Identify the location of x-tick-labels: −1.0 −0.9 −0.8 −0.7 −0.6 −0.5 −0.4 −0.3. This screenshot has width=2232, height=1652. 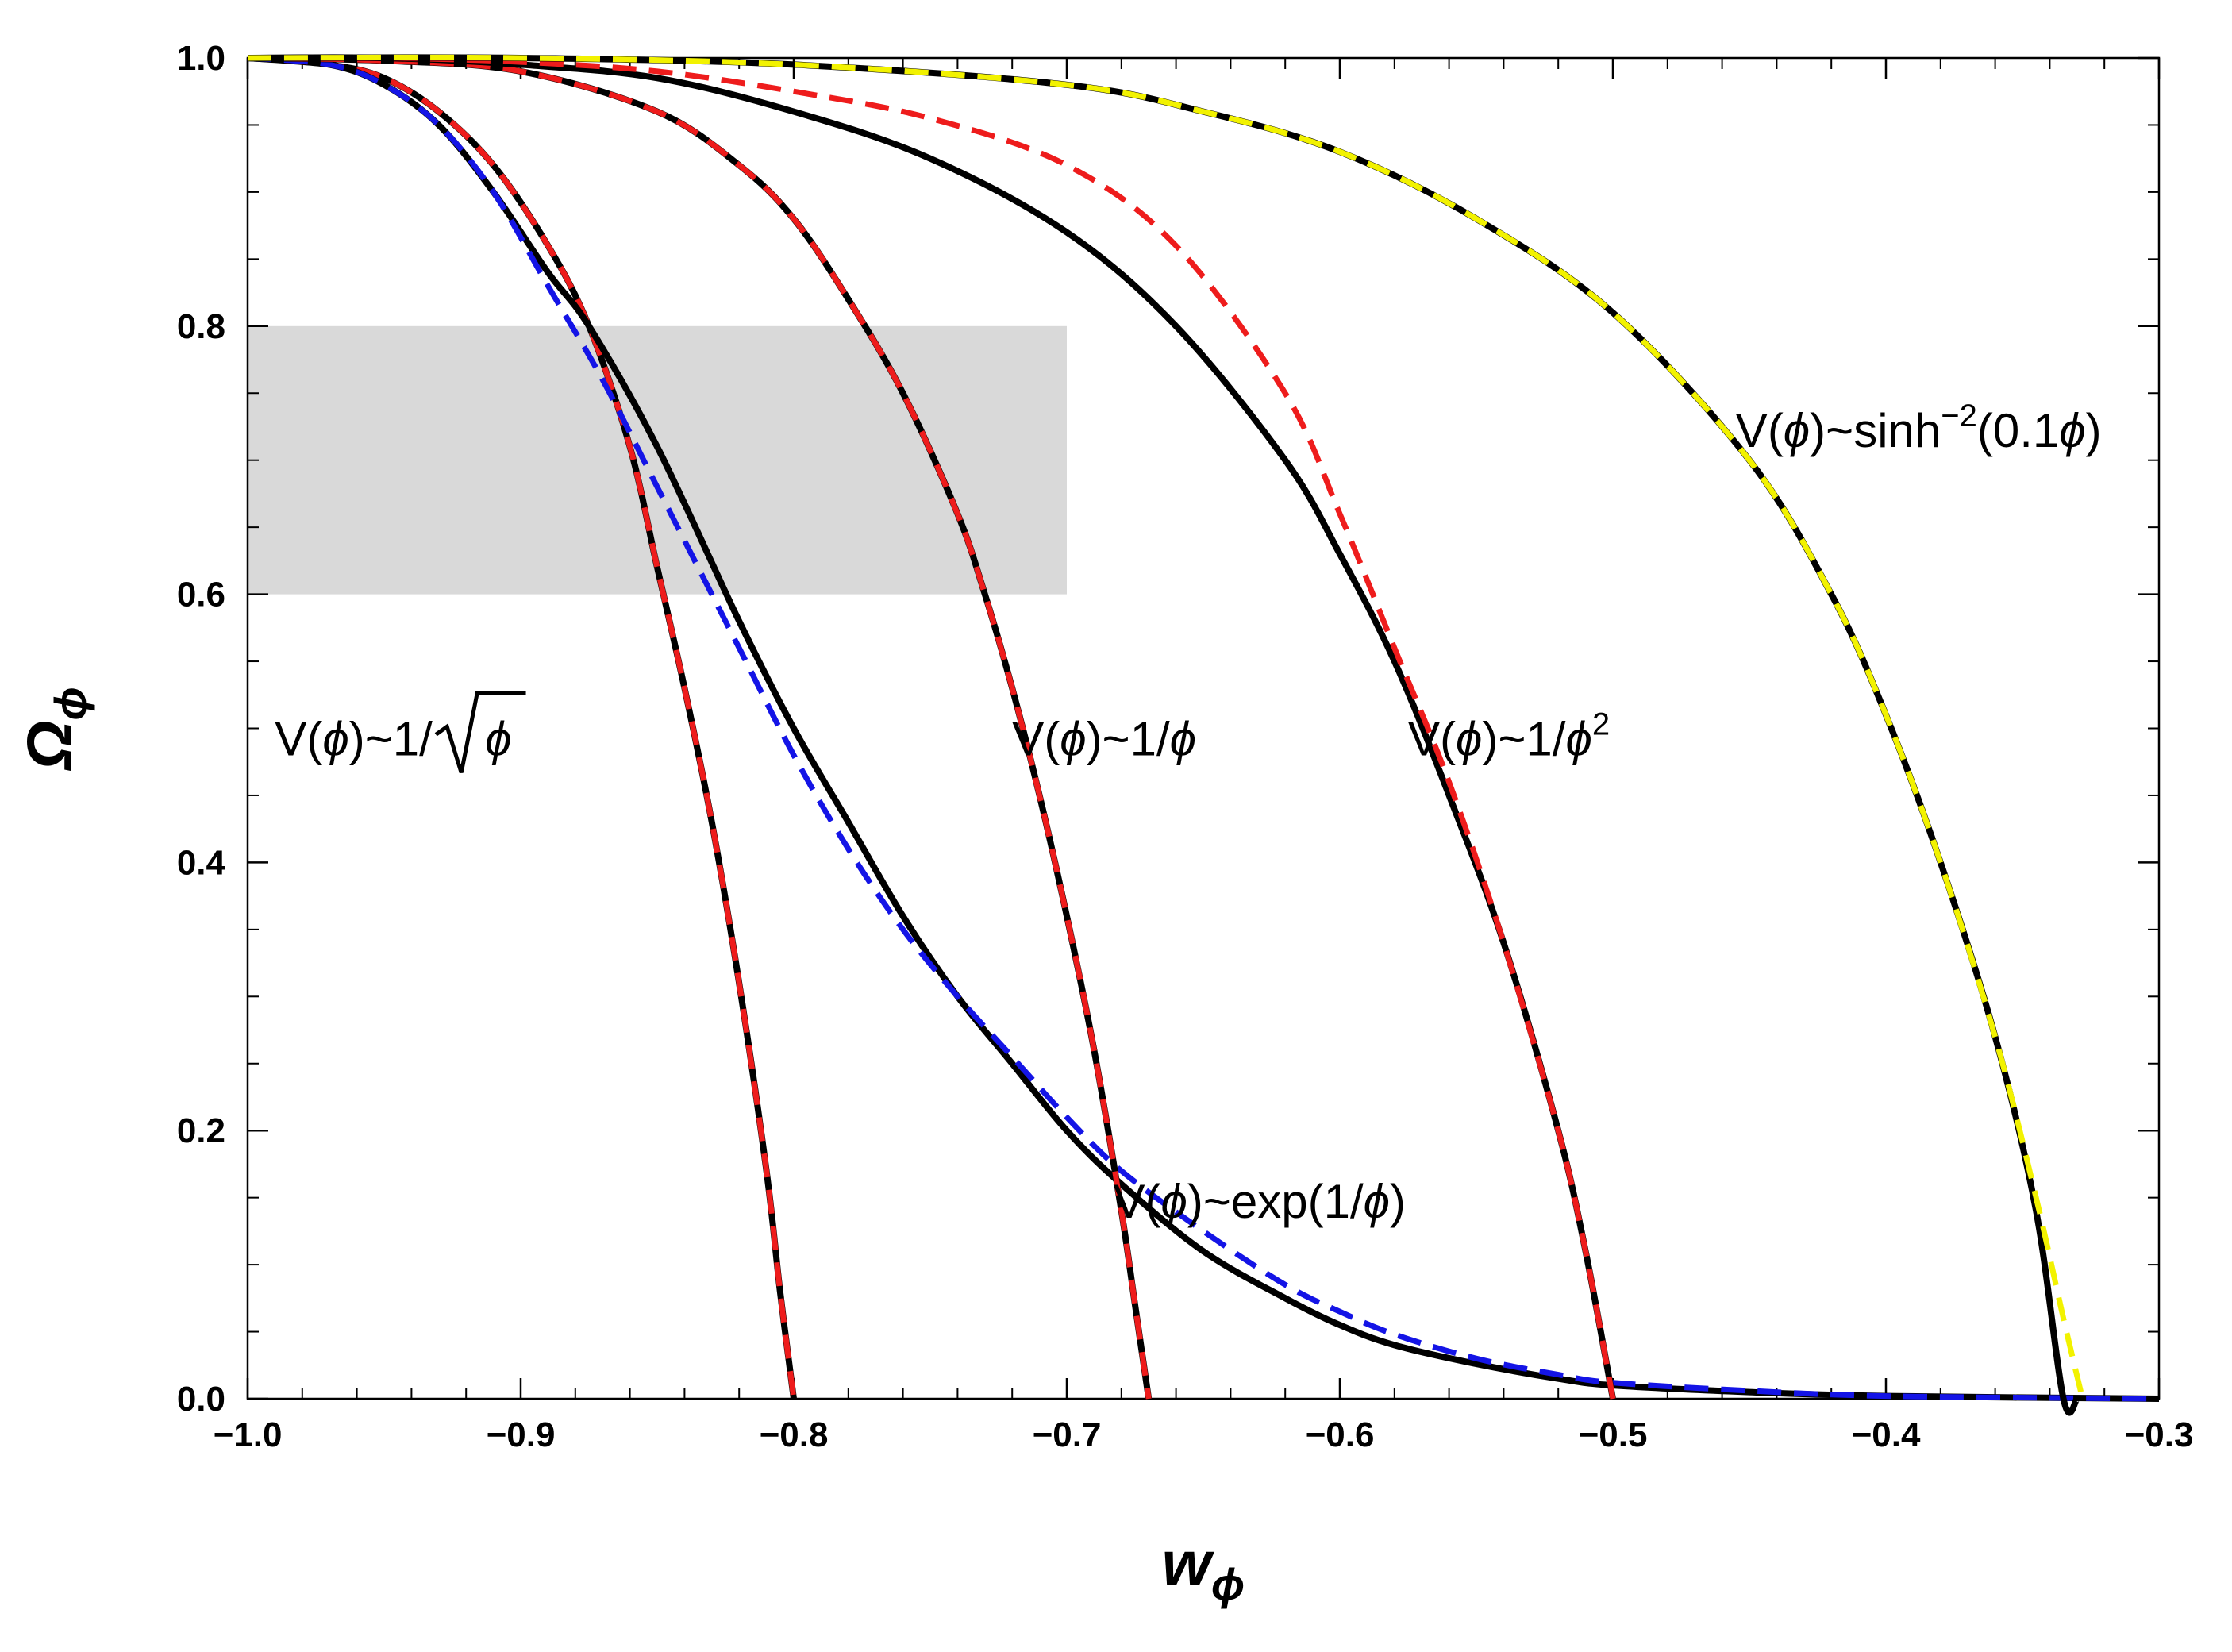
(1204, 1435).